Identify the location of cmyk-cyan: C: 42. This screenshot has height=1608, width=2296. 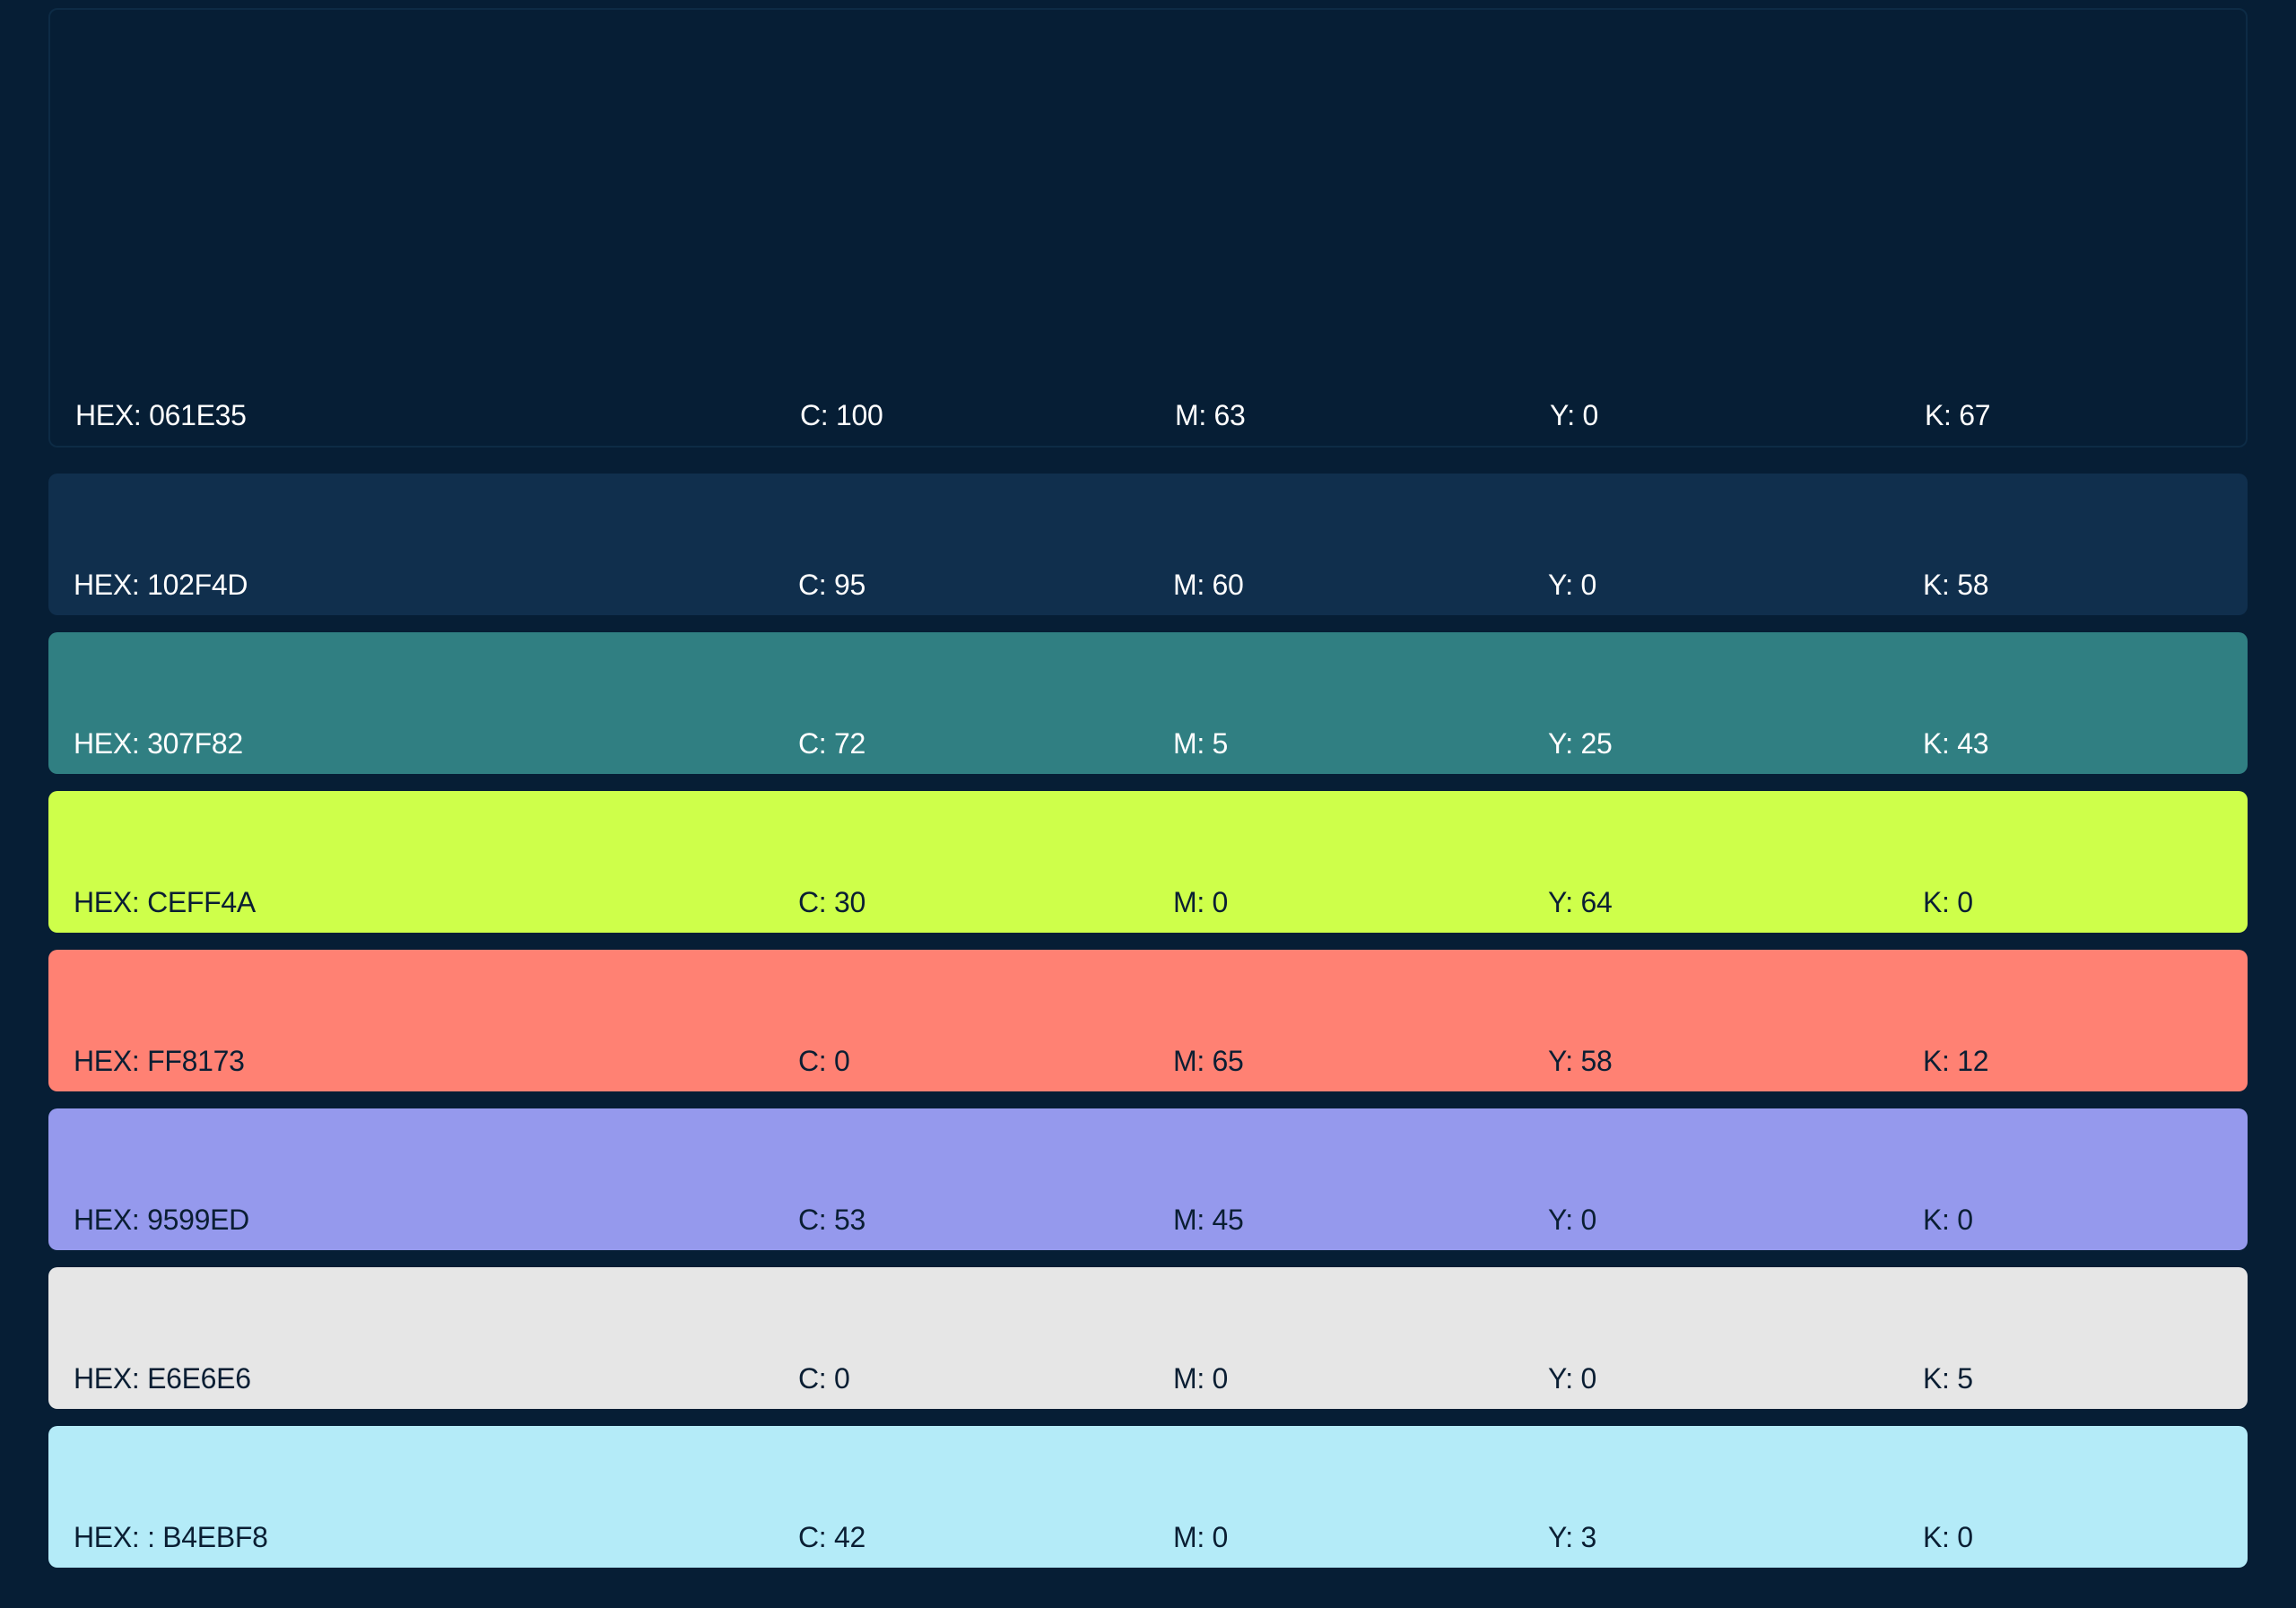
(831, 1537).